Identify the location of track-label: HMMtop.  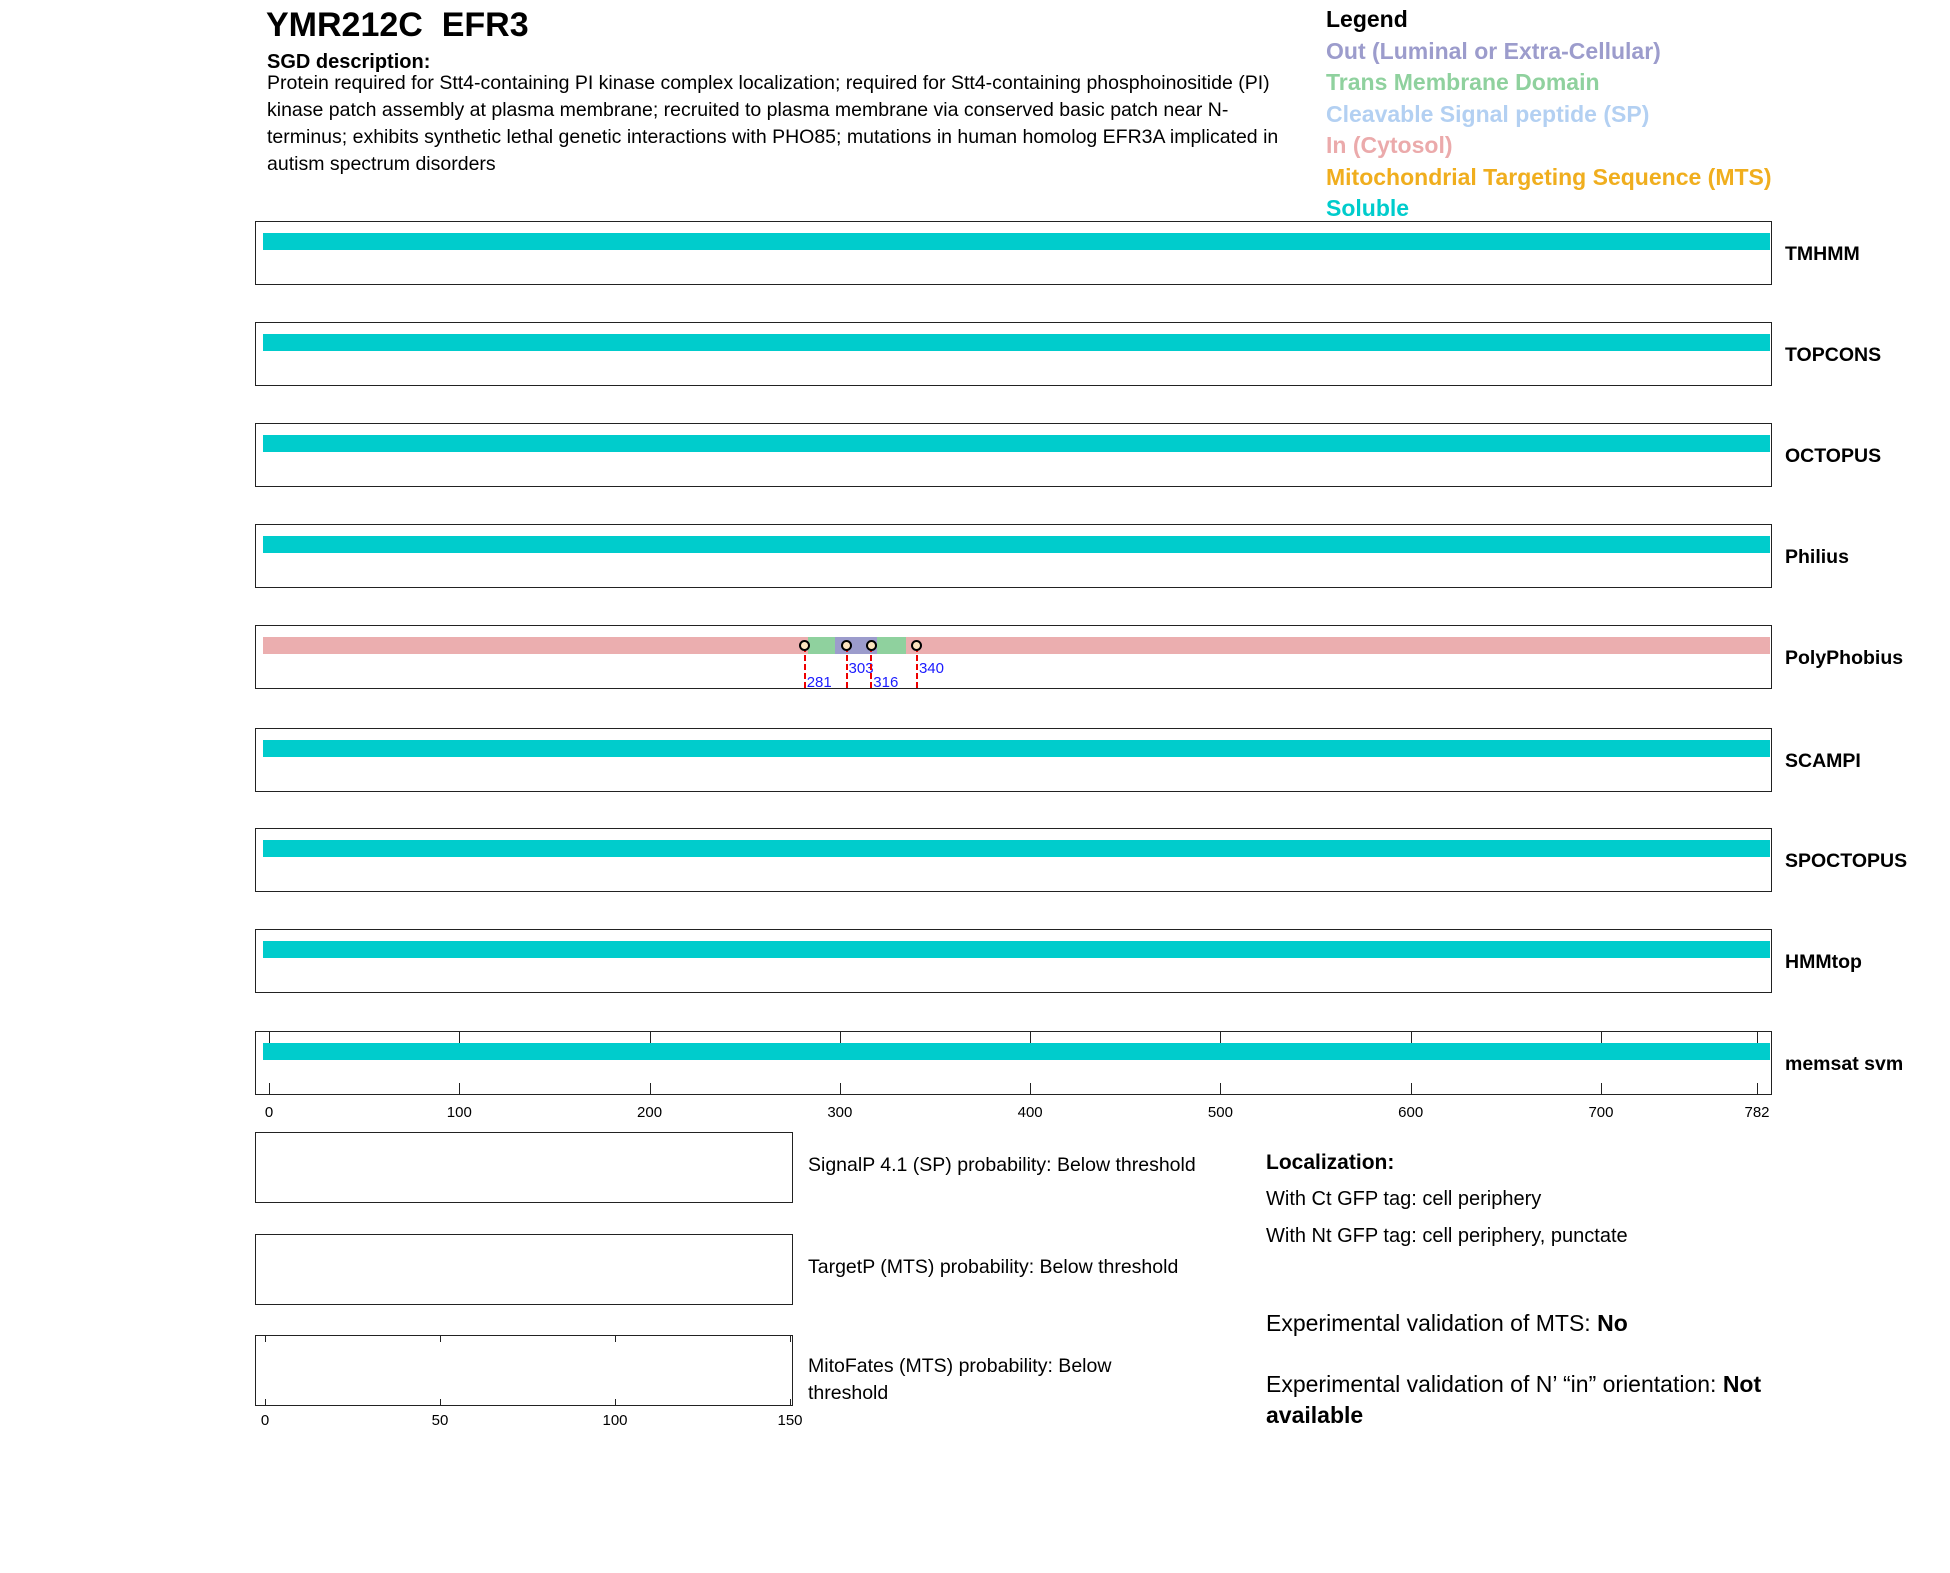
(1823, 962).